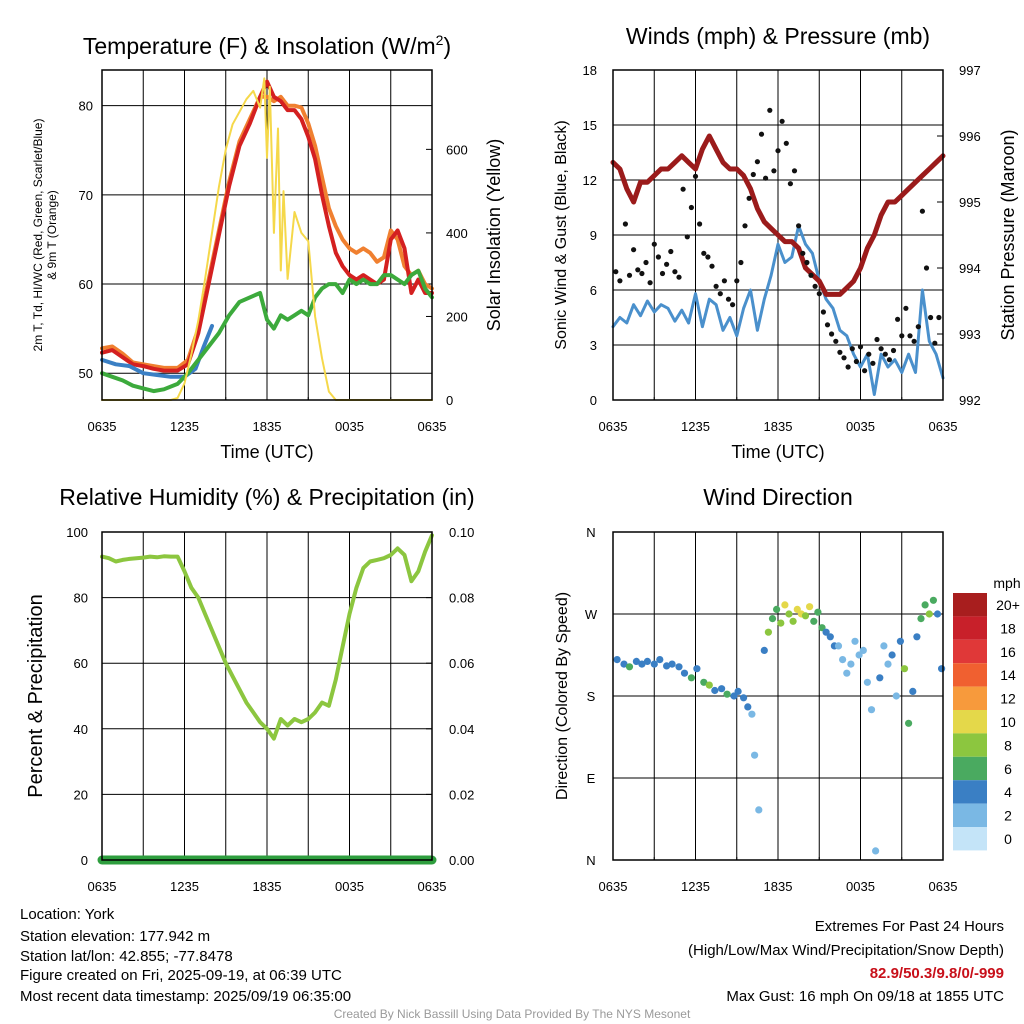 Image resolution: width=1024 pixels, height=1024 pixels. What do you see at coordinates (936, 973) in the screenshot?
I see `extremes-values: 82.9/50.3/9.8/0/-999` at bounding box center [936, 973].